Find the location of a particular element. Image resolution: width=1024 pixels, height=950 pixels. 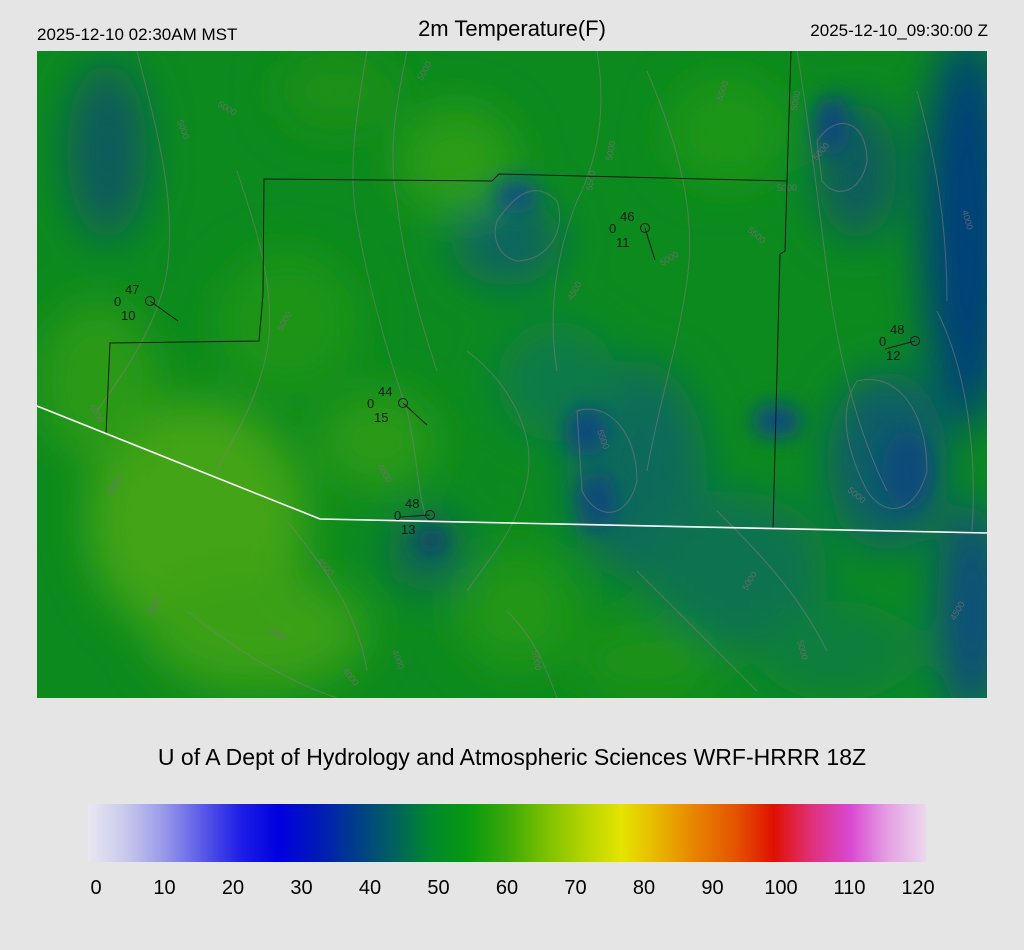

station-dewpoint: 13 is located at coordinates (408, 529).